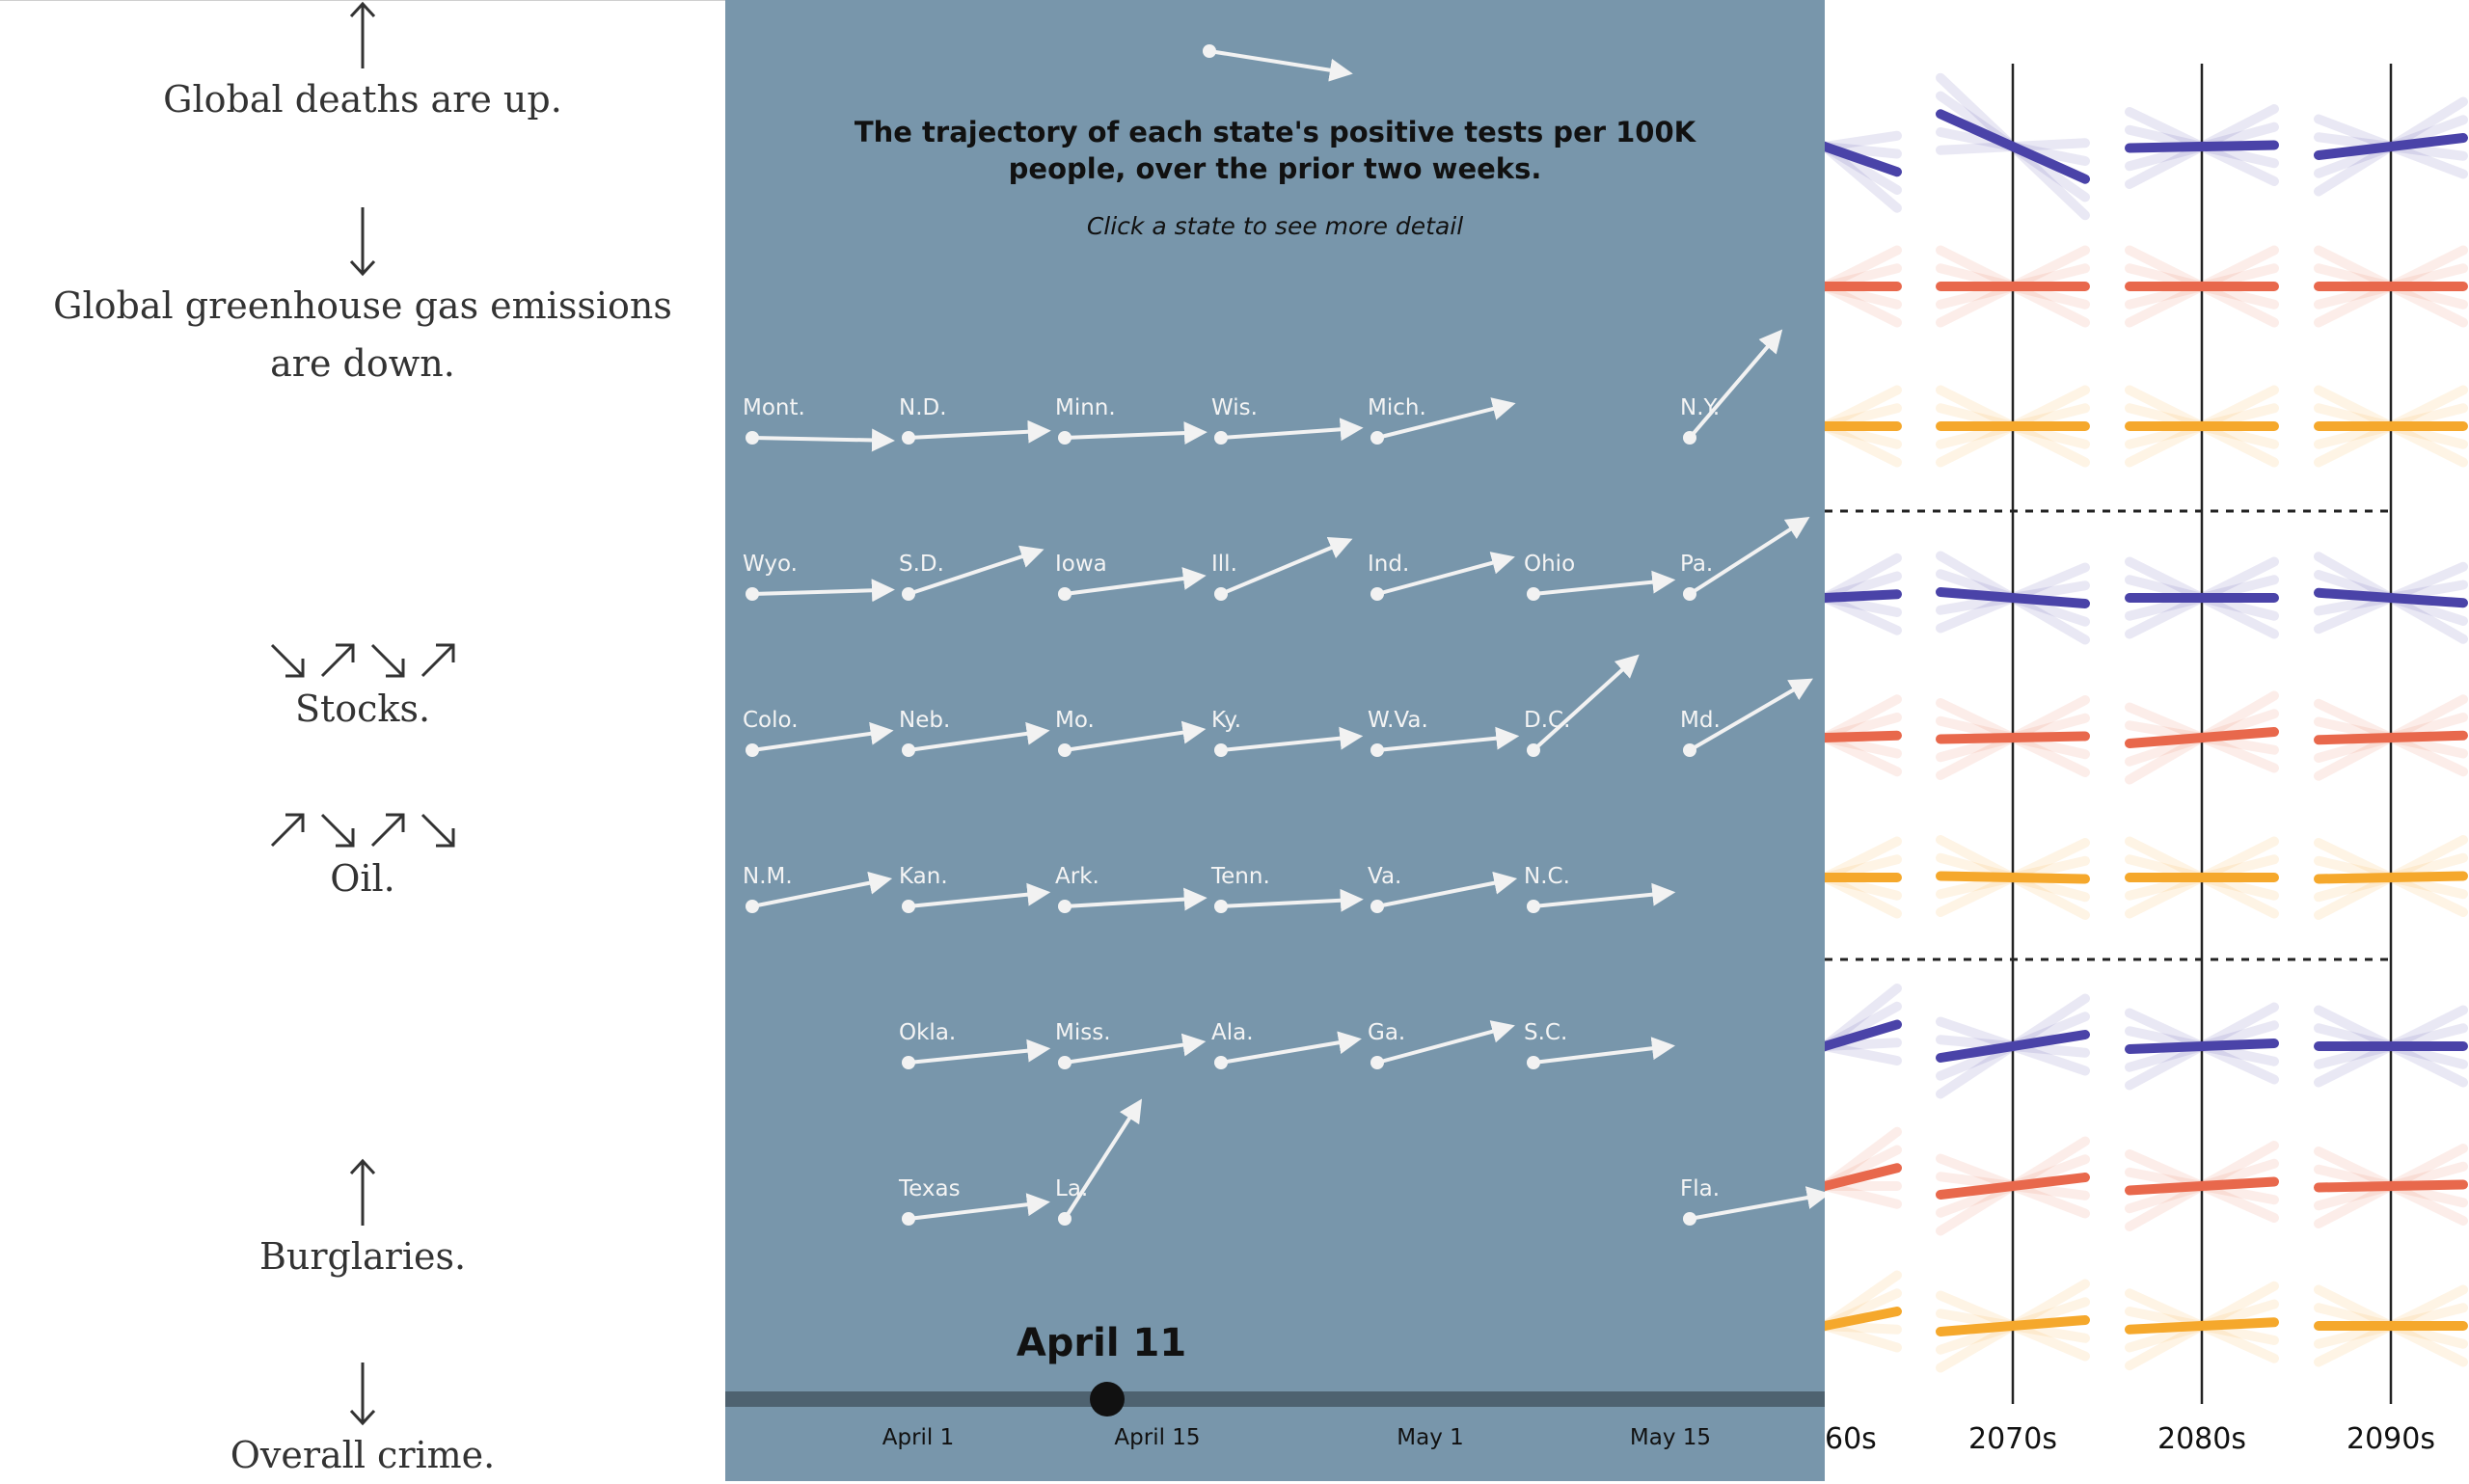  I want to click on state-arrow: Wis., so click(1287, 420).